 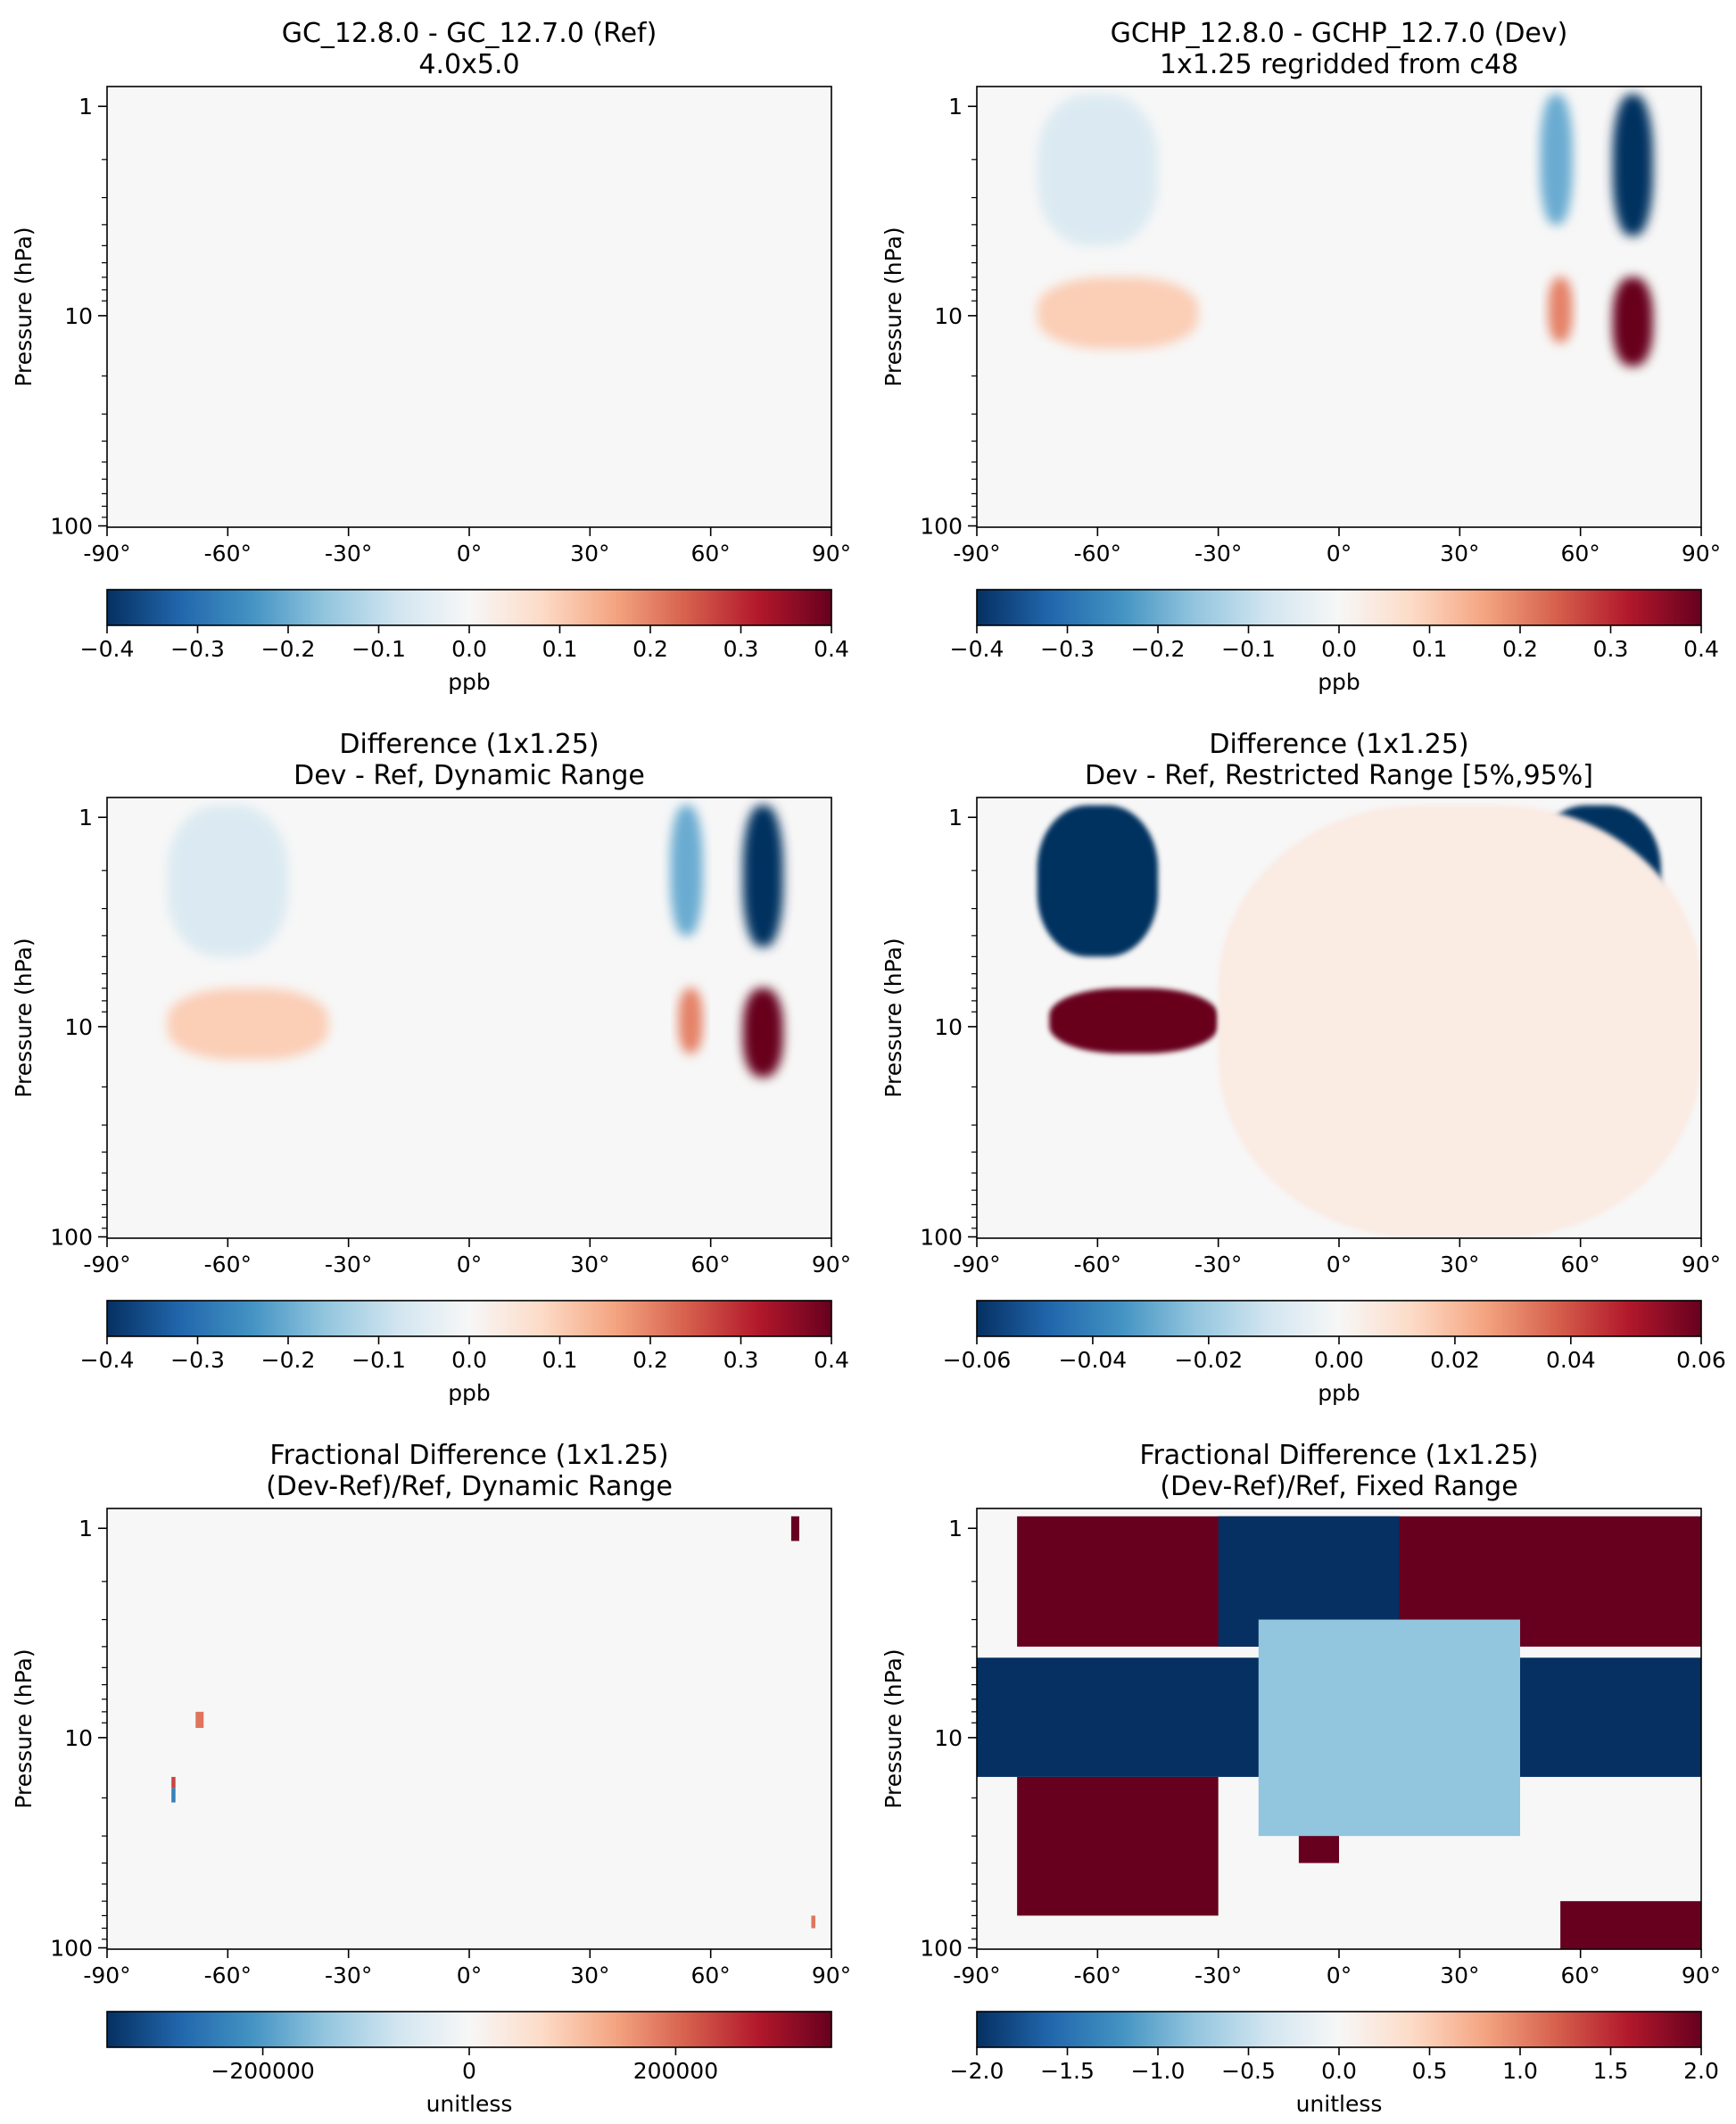 What do you see at coordinates (469, 34) in the screenshot?
I see `panel-title-line1: GC_12.8.0 - GC_12.7.0 (Ref)` at bounding box center [469, 34].